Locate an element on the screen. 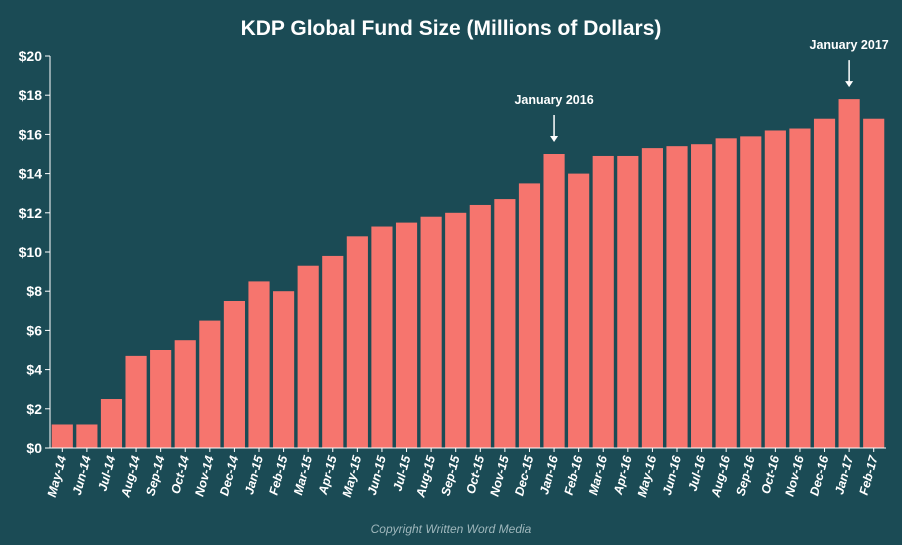 Image resolution: width=902 pixels, height=545 pixels. y-axis: $0 $2 $4 $6 $8 $10 $12 $14 $16 $18 $20 is located at coordinates (35, 252).